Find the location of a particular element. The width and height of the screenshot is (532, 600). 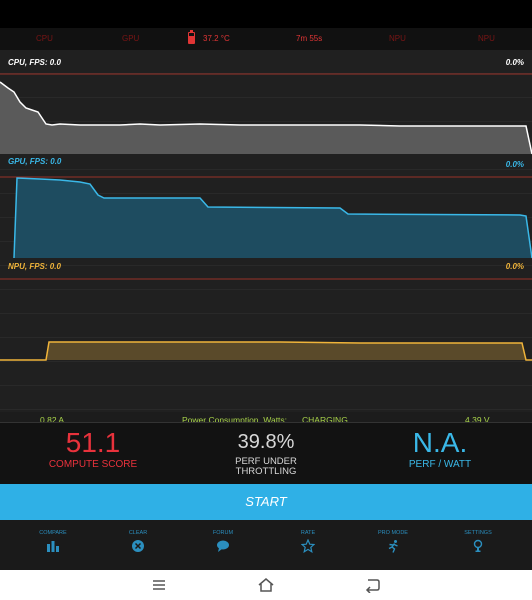

home-icon is located at coordinates (266, 585).